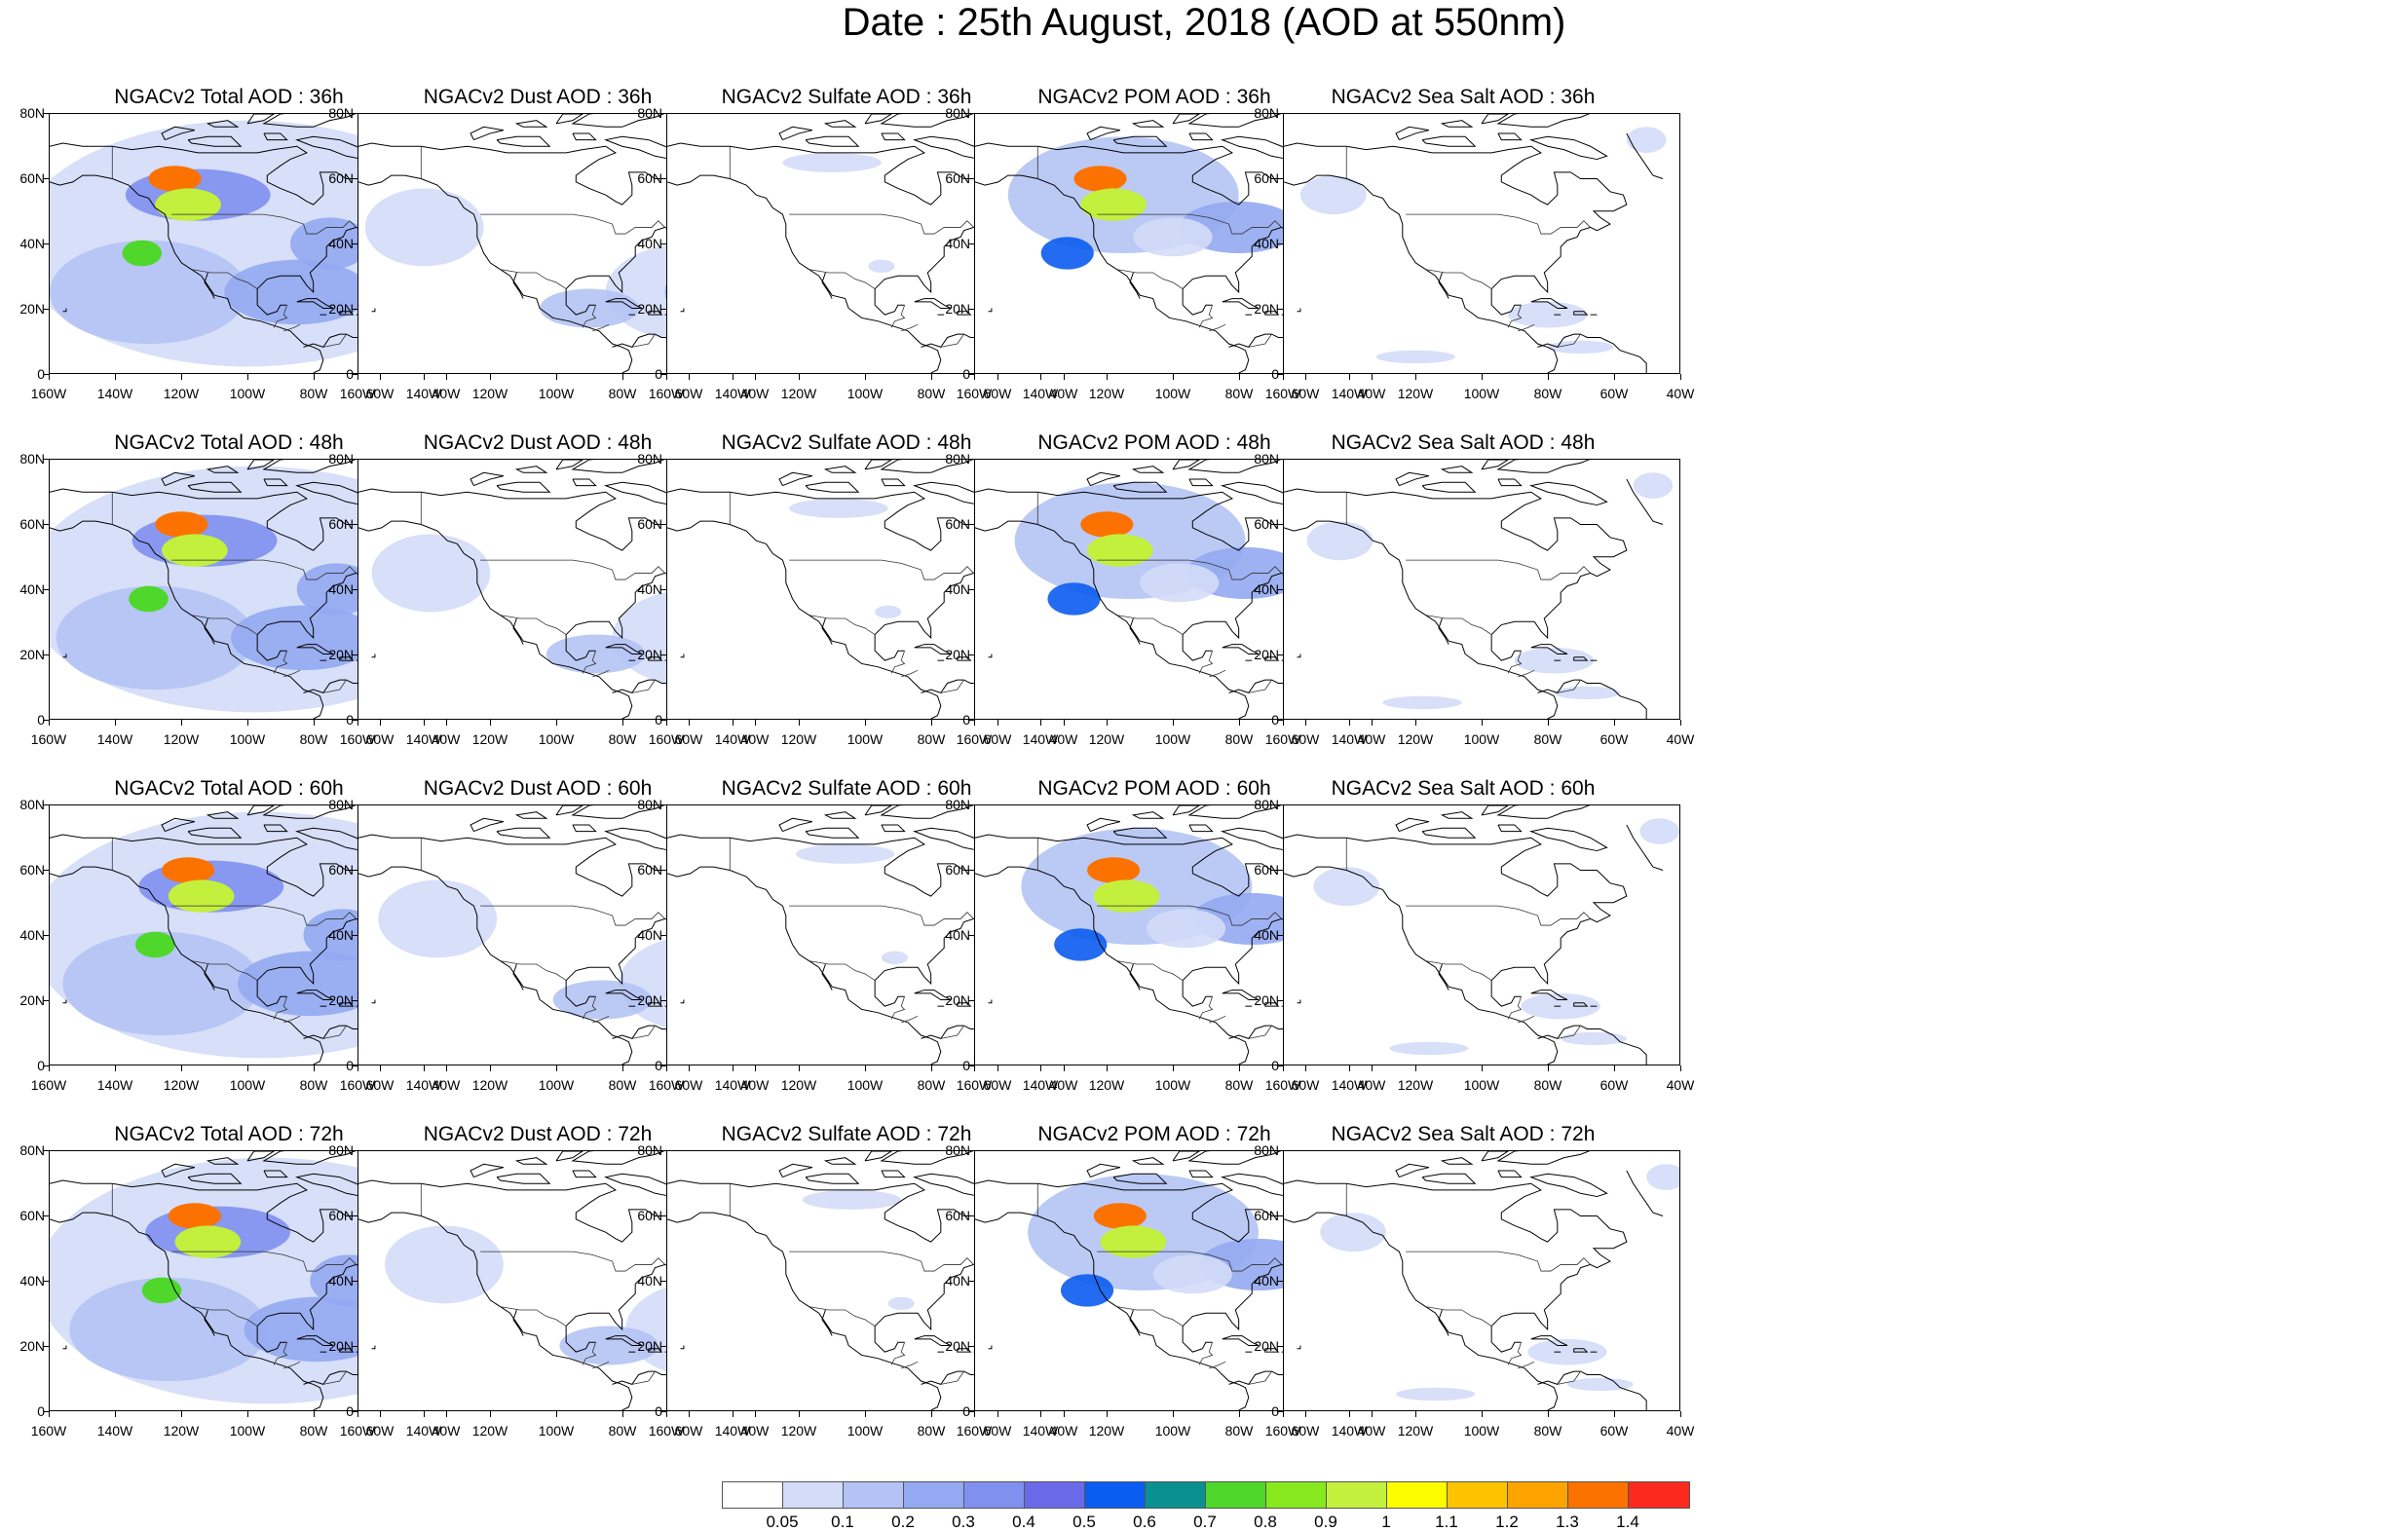 The height and width of the screenshot is (1532, 2408). I want to click on latitude-label: 20N, so click(1266, 1000).